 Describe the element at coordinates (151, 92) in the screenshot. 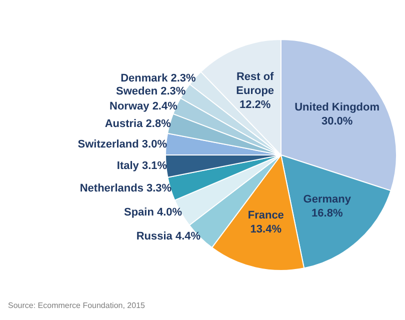

I see `slice-label: Sweden 2.3%` at that location.